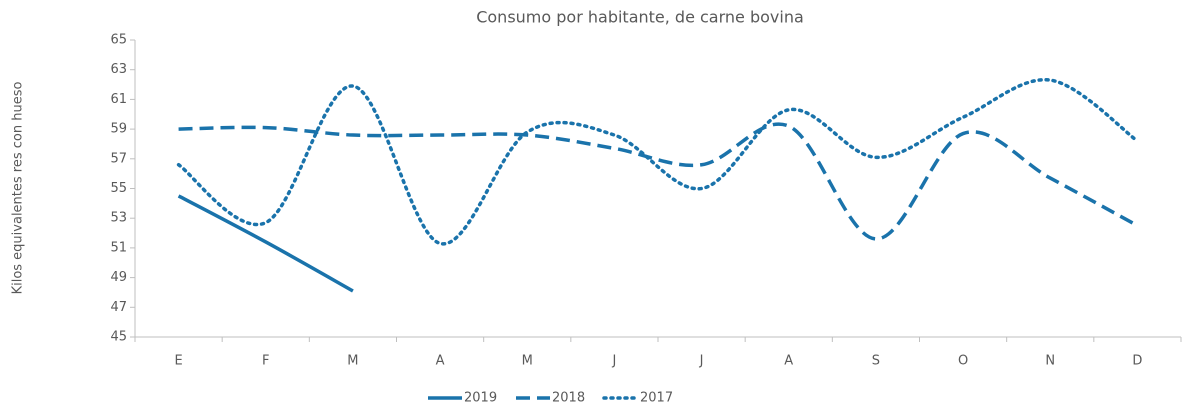  Describe the element at coordinates (18, 188) in the screenshot. I see `y-axis-label: Kilos equivalentes res con hueso` at that location.